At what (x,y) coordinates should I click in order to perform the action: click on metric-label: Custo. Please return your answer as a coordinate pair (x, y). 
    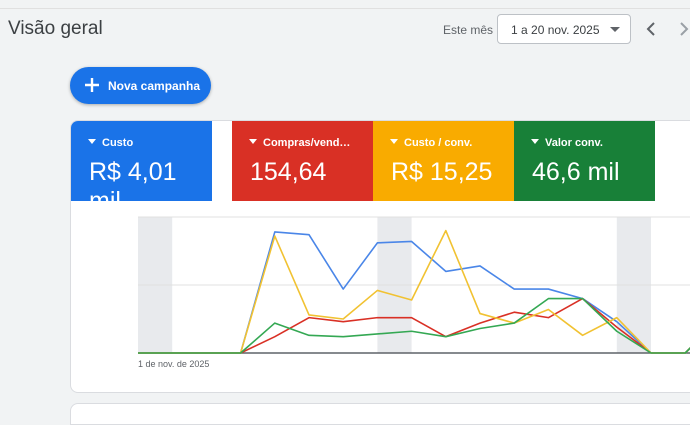
    Looking at the image, I should click on (110, 143).